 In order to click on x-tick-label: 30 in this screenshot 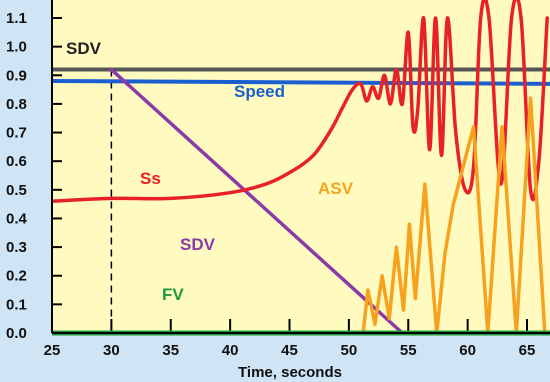, I will do `click(111, 350)`.